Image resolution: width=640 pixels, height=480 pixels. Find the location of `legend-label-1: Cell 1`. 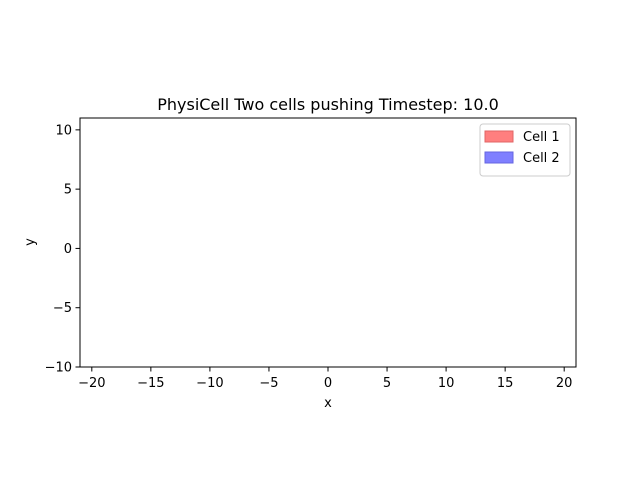

legend-label-1: Cell 1 is located at coordinates (541, 137).